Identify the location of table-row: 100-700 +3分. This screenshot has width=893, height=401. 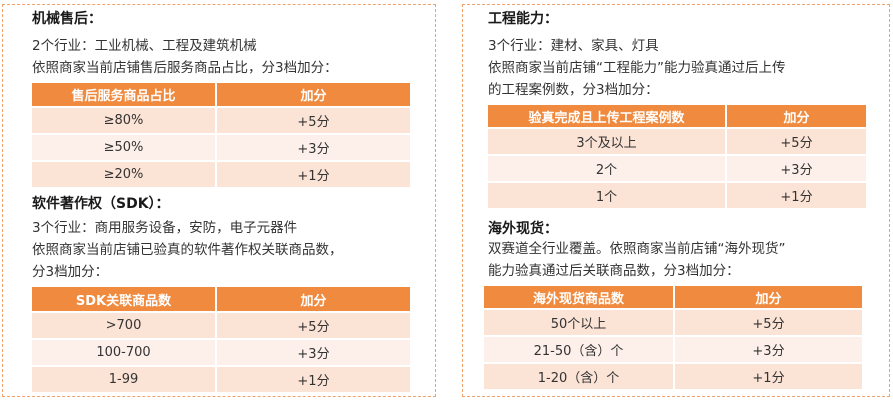
(221, 352).